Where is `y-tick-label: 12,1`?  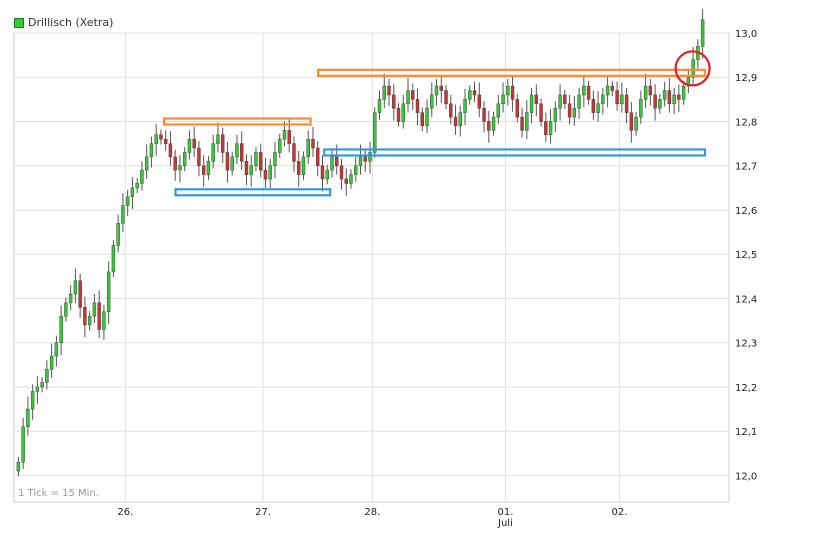
y-tick-label: 12,1 is located at coordinates (746, 432).